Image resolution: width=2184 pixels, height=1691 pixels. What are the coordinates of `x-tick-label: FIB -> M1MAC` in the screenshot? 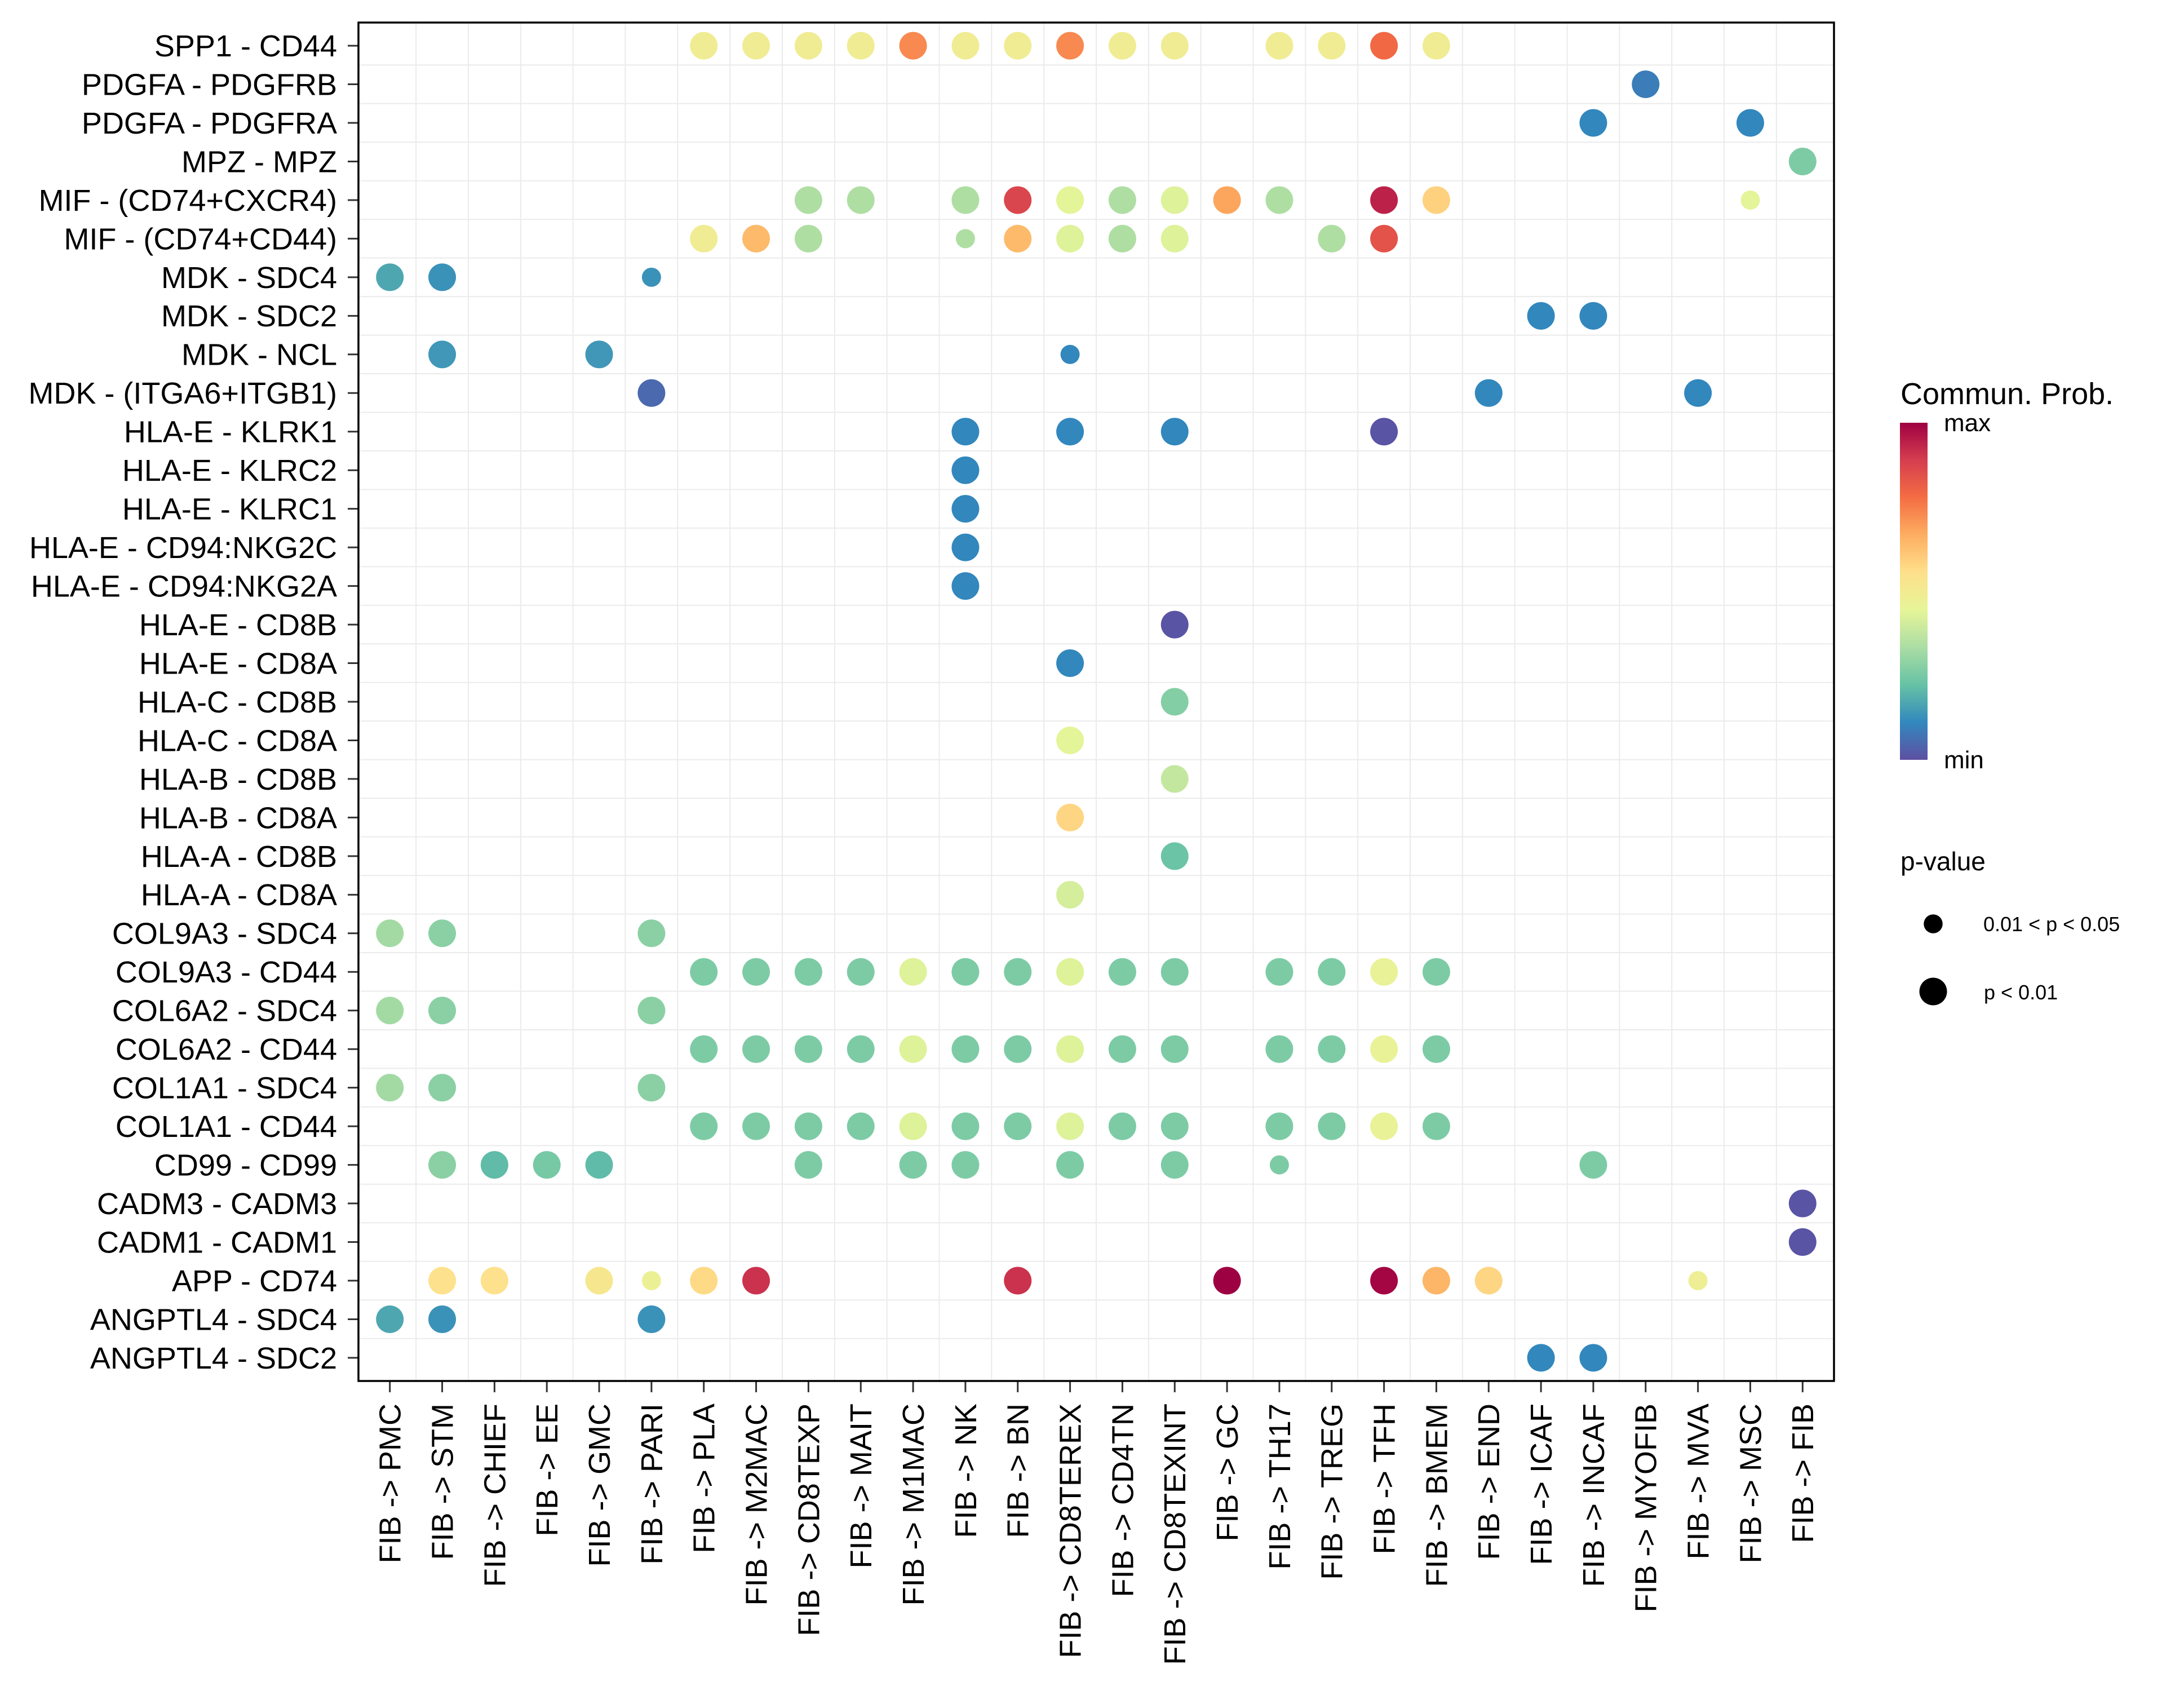 It's located at (914, 1505).